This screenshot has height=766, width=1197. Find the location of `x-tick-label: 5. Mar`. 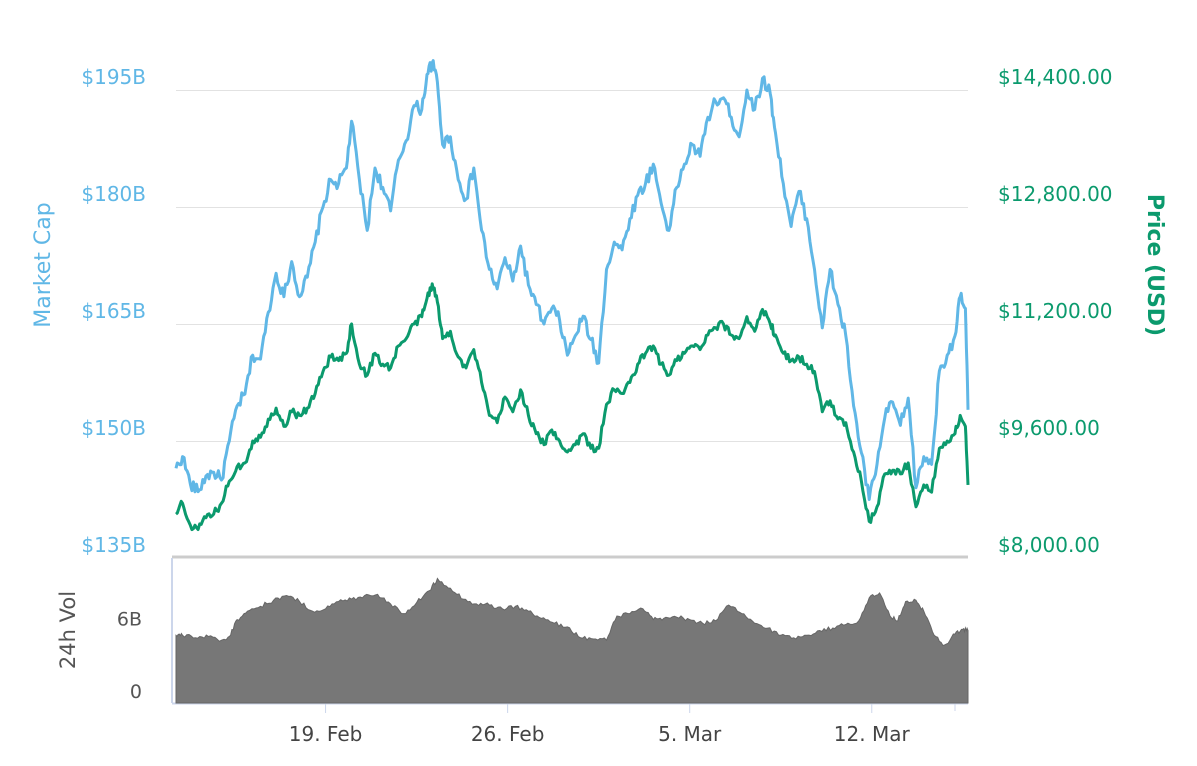

x-tick-label: 5. Mar is located at coordinates (690, 734).